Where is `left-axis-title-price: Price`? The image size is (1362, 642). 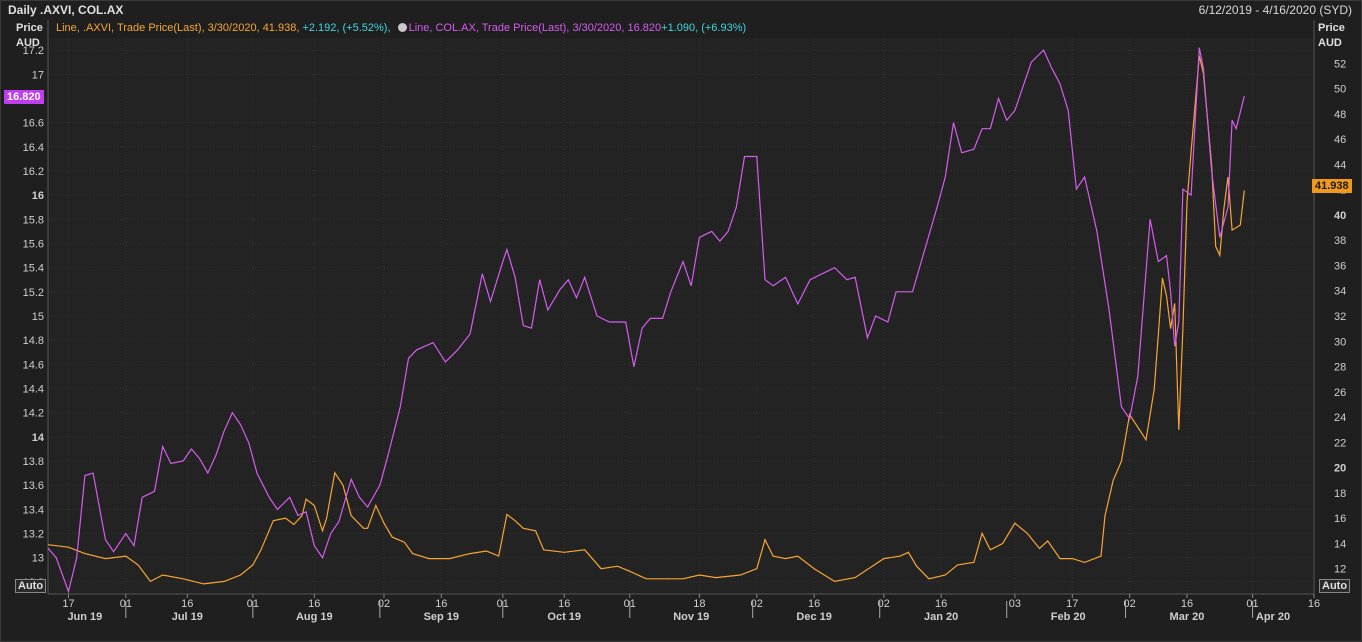
left-axis-title-price: Price is located at coordinates (29, 28).